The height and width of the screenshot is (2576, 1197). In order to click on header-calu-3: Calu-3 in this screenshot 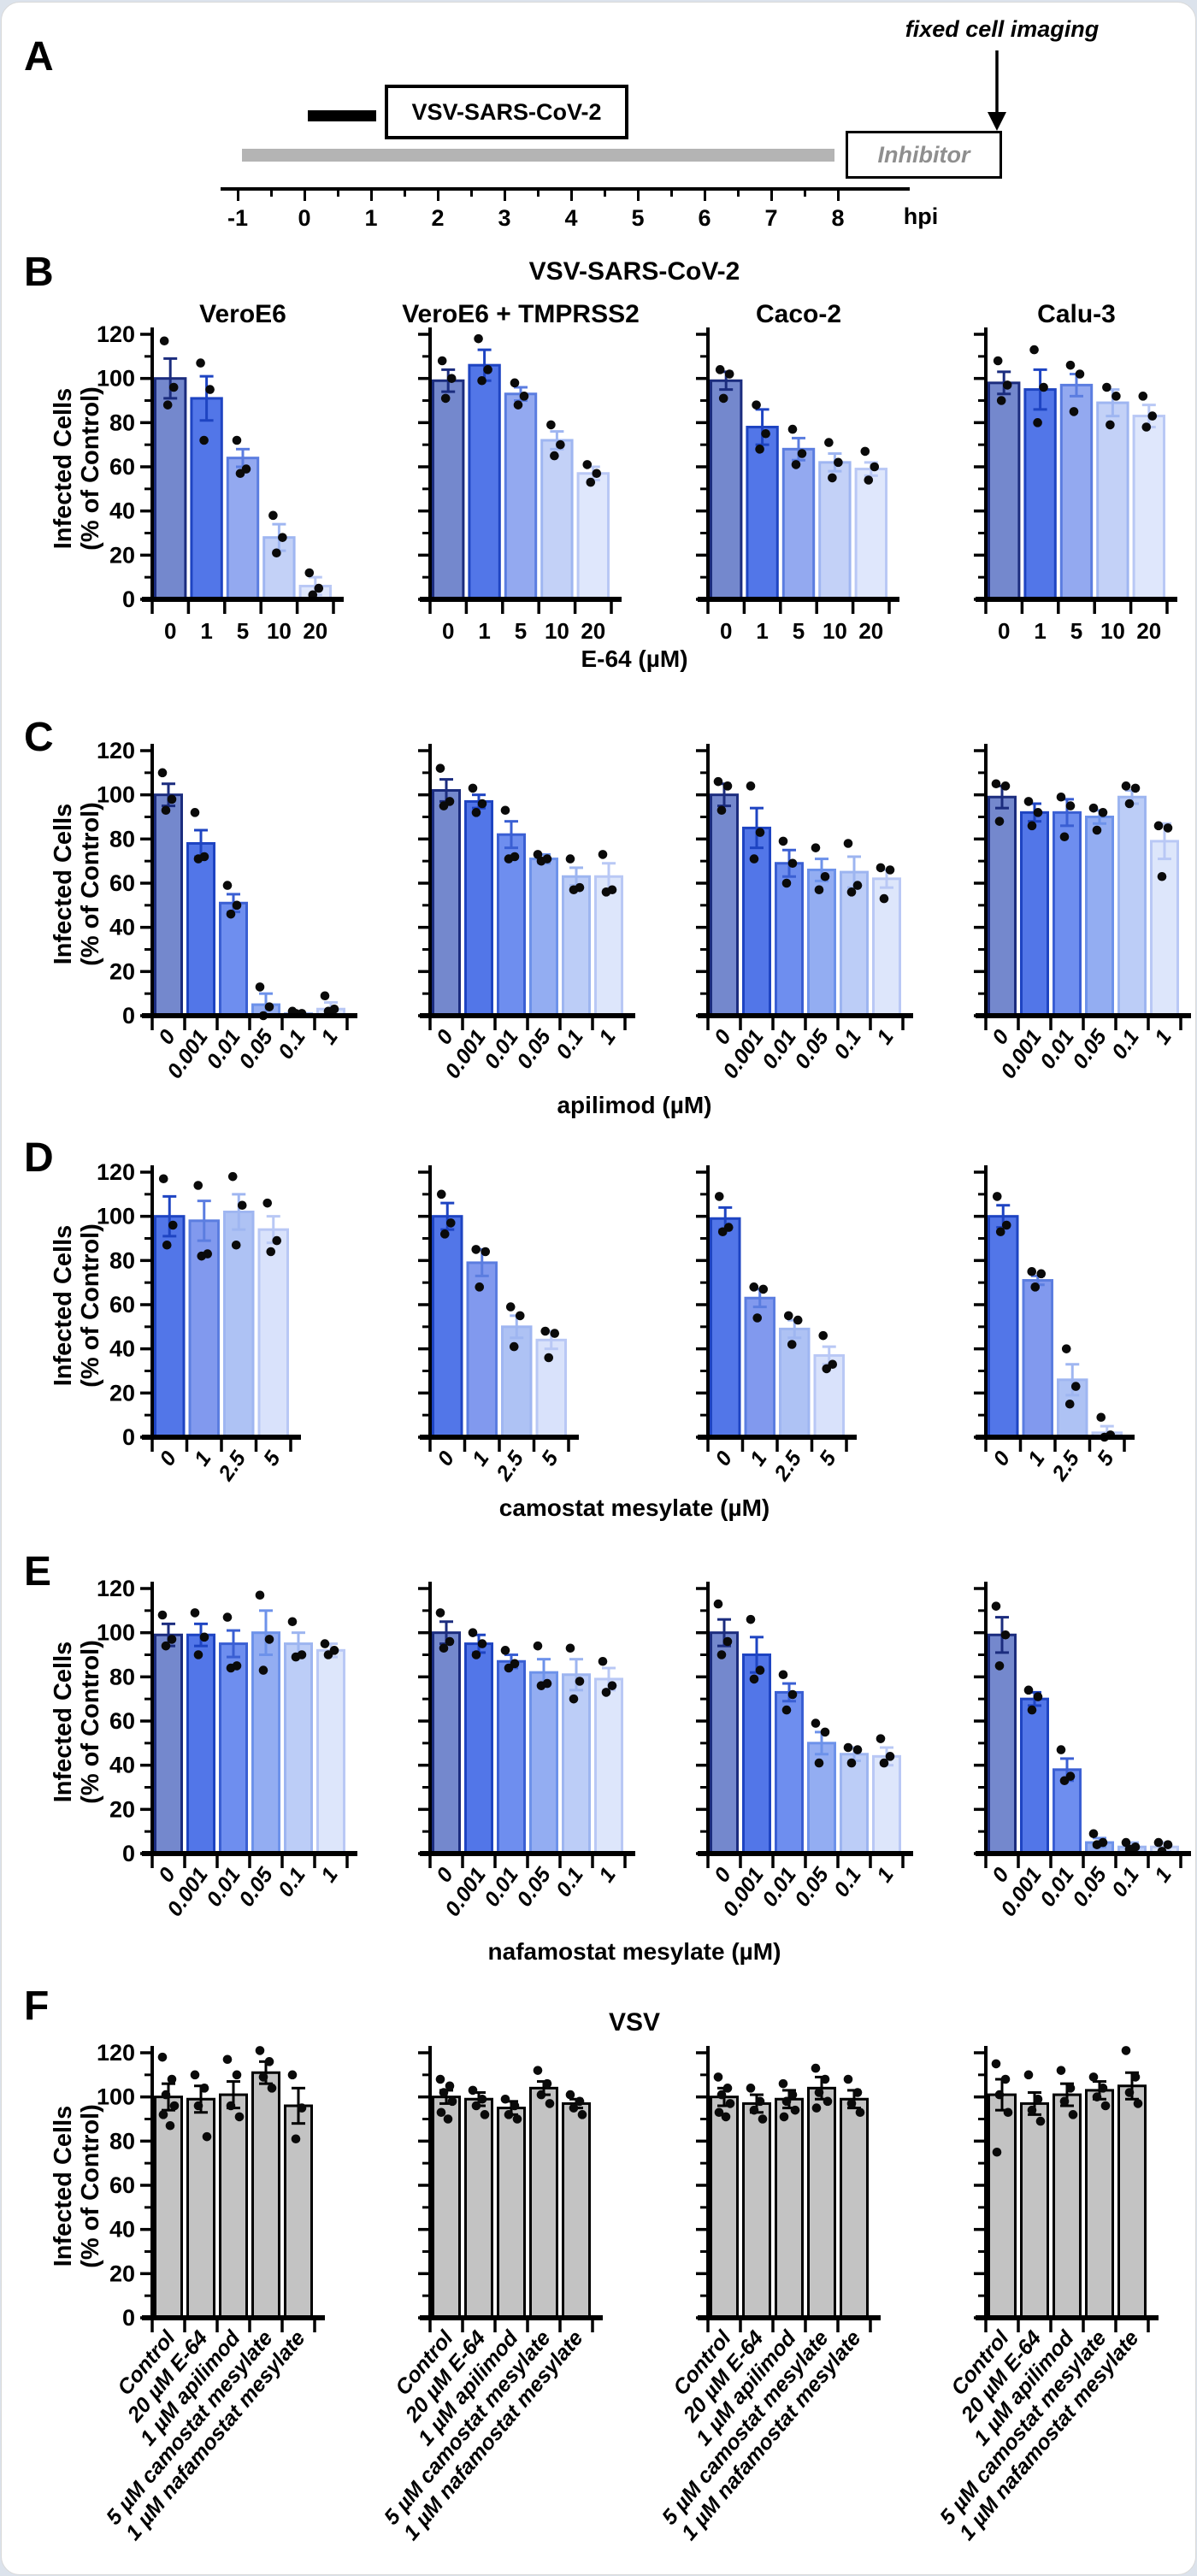, I will do `click(1076, 314)`.